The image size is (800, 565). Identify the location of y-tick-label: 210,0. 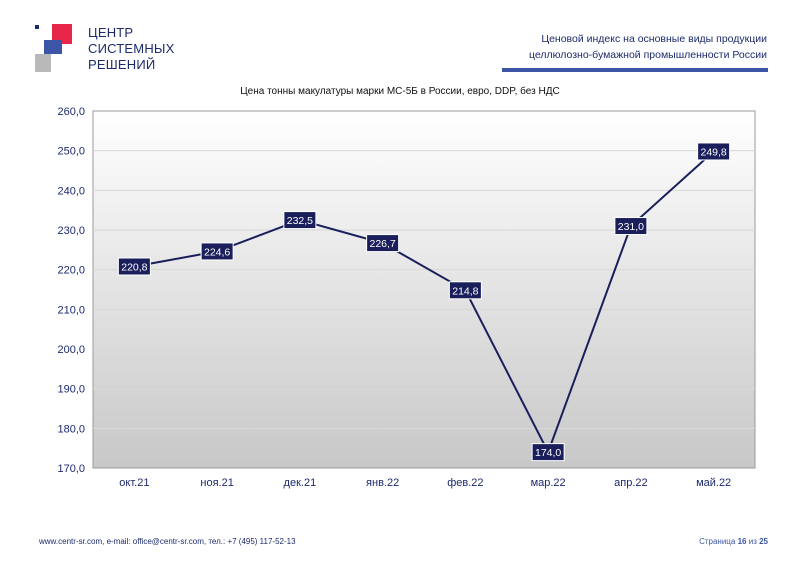
(71, 310).